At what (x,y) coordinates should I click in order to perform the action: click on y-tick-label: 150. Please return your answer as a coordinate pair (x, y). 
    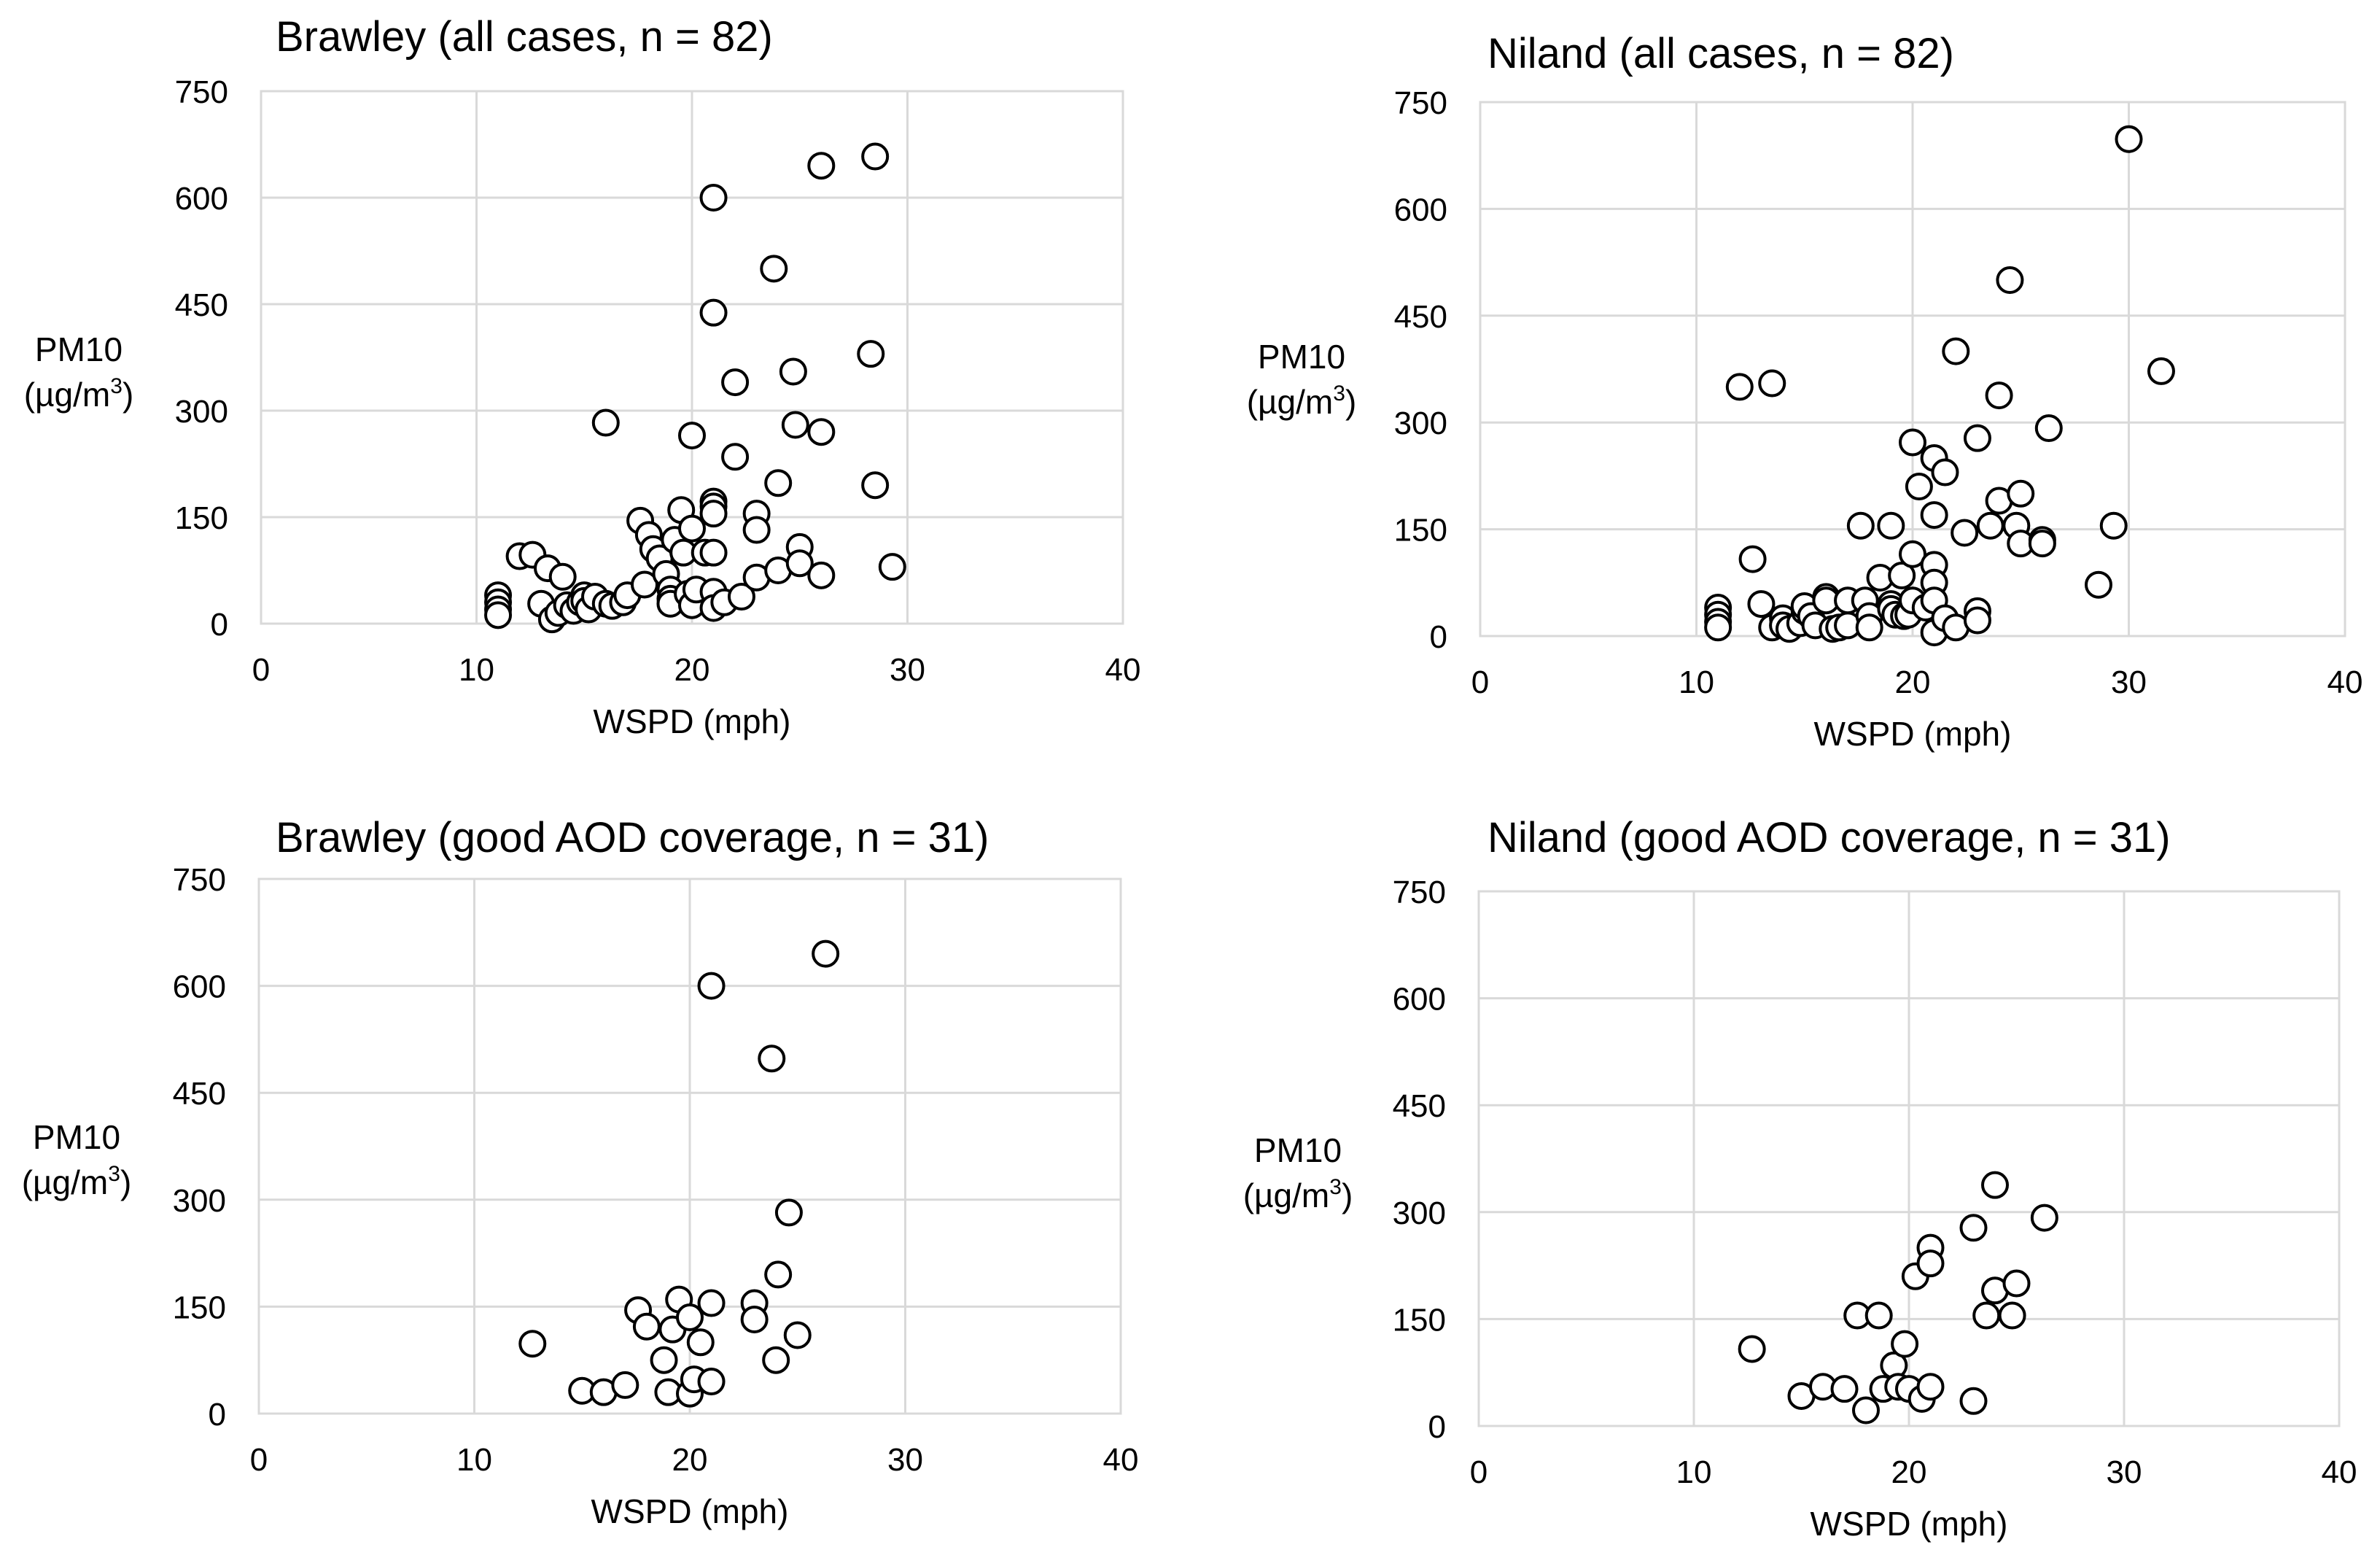
    Looking at the image, I should click on (1419, 1320).